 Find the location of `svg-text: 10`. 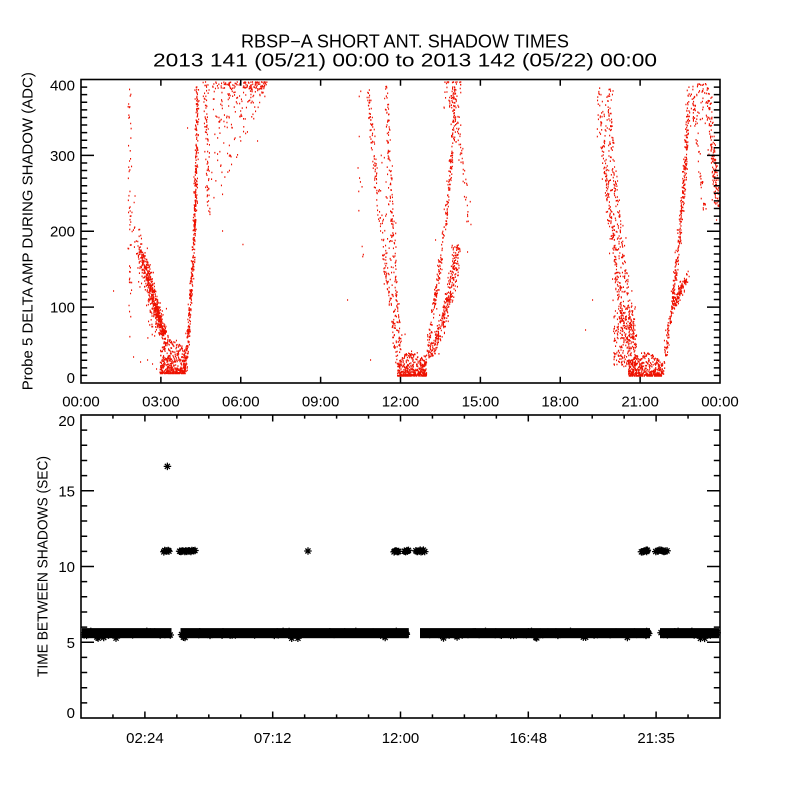

svg-text: 10 is located at coordinates (66, 567).